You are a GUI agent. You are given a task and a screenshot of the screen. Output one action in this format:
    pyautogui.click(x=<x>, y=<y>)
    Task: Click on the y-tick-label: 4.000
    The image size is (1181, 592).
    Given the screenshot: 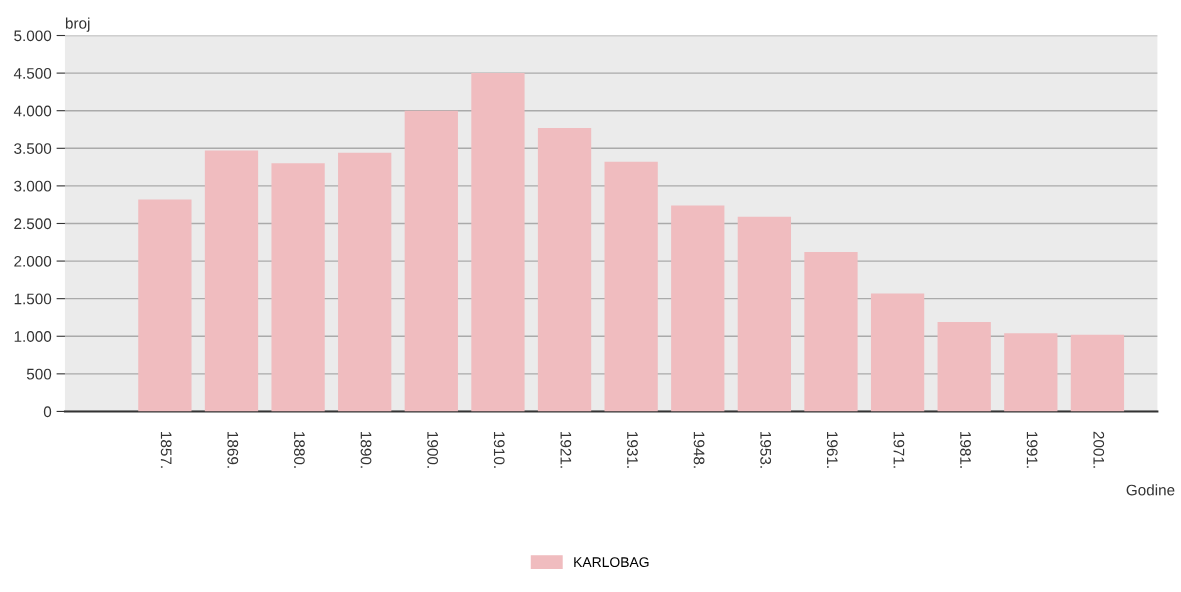 What is the action you would take?
    pyautogui.click(x=32, y=111)
    